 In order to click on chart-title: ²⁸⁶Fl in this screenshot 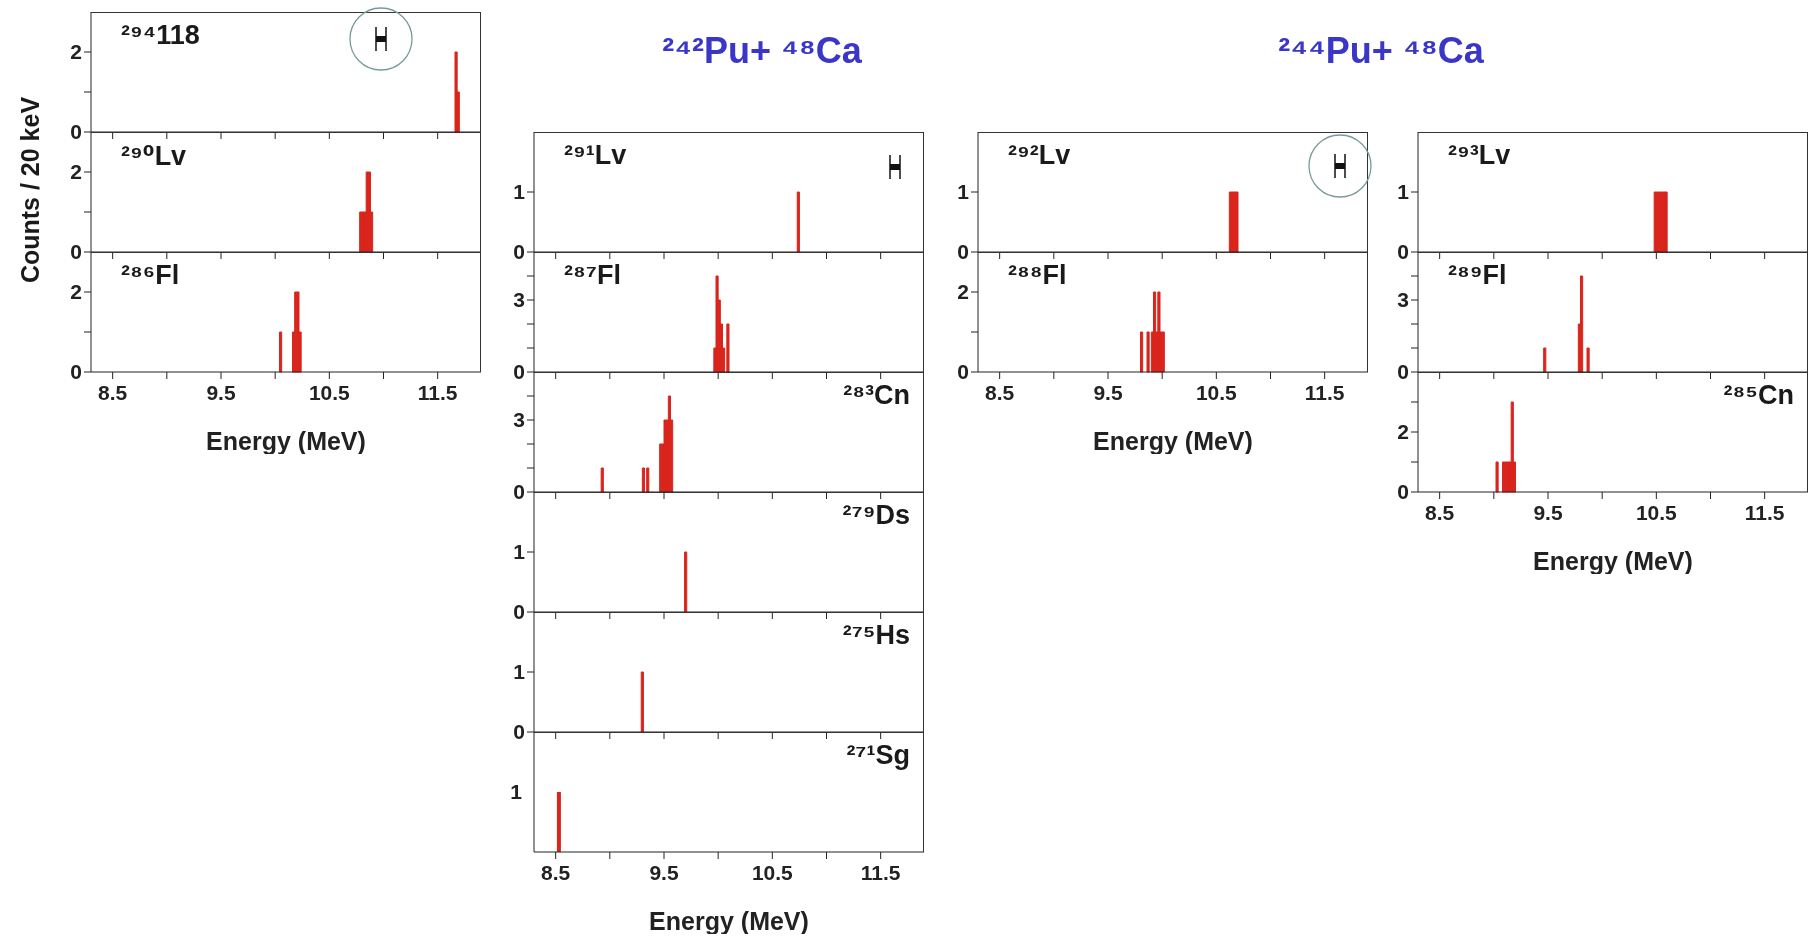, I will do `click(150, 275)`.